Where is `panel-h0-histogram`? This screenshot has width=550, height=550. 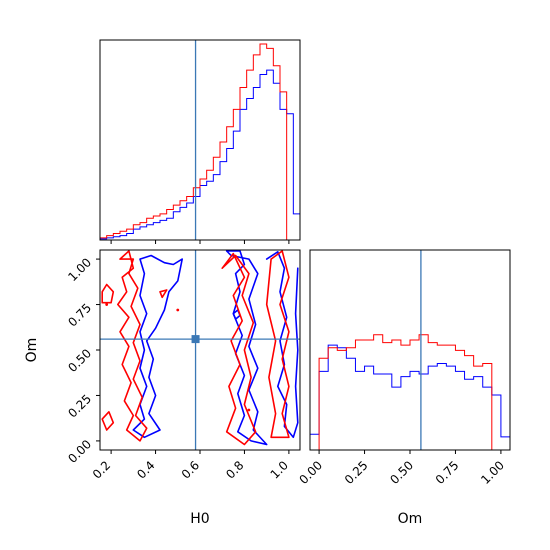
panel-h0-histogram is located at coordinates (200, 140).